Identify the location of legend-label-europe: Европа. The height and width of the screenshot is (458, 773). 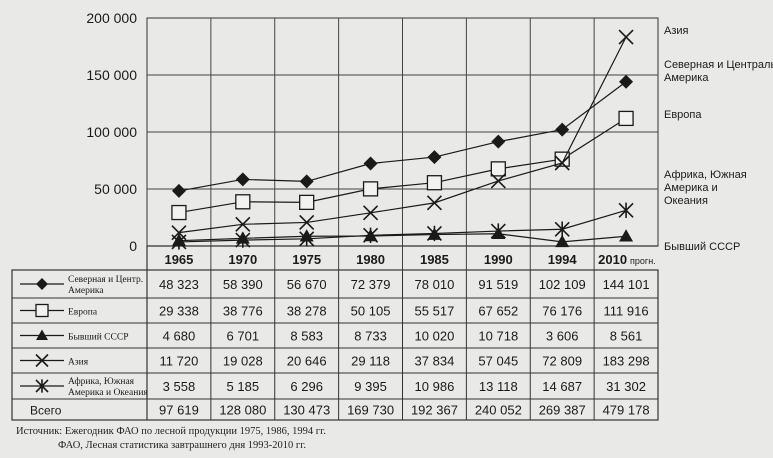
(683, 115).